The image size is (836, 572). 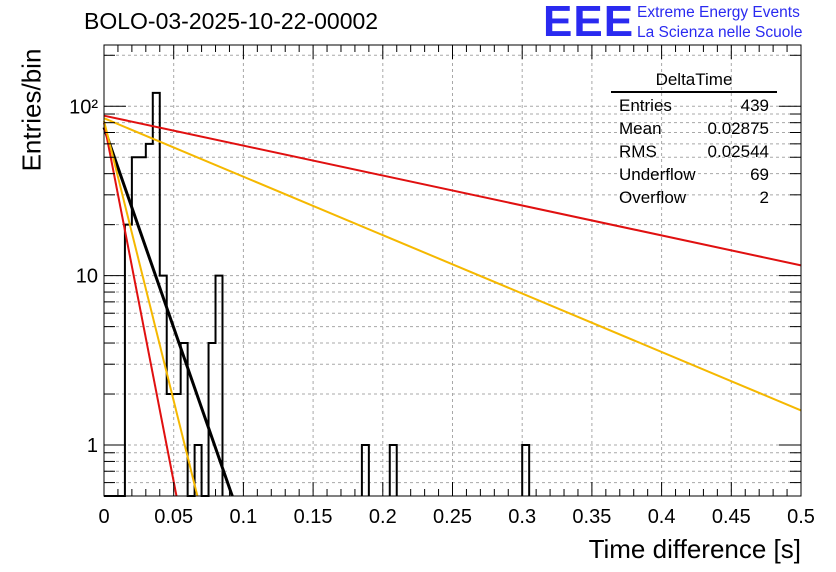 I want to click on fit-yellow-steep-line, so click(x=151, y=308).